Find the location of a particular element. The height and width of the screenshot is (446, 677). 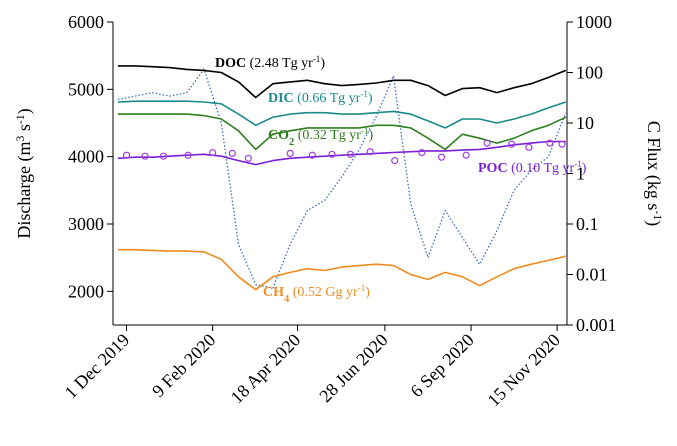

y2-tick-label: 100 is located at coordinates (589, 73).